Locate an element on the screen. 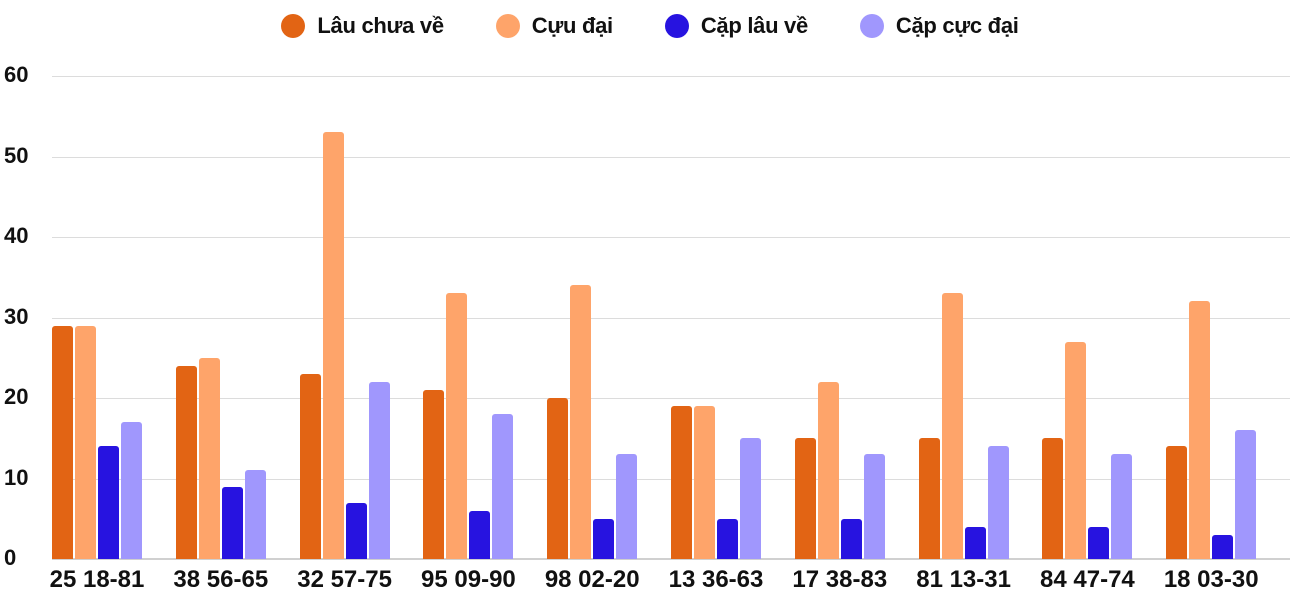 This screenshot has height=600, width=1300. y-tick-label: 10 is located at coordinates (16, 477).